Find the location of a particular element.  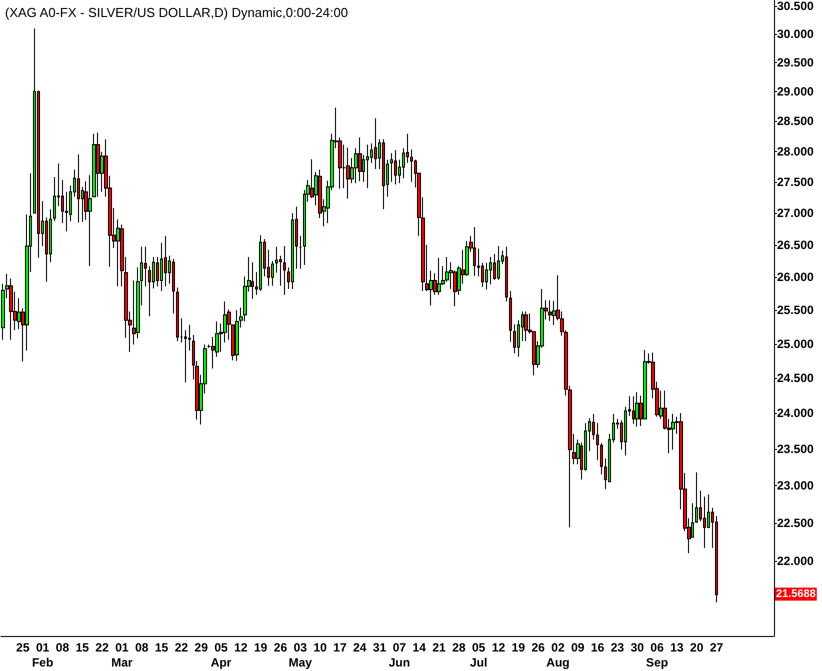

x-tick-label: 13 is located at coordinates (677, 647).